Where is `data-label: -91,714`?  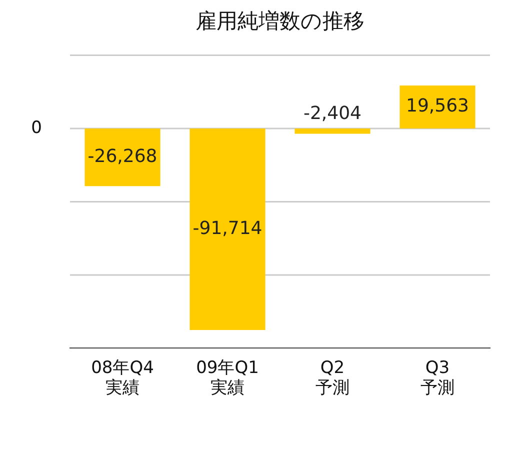 data-label: -91,714 is located at coordinates (227, 228).